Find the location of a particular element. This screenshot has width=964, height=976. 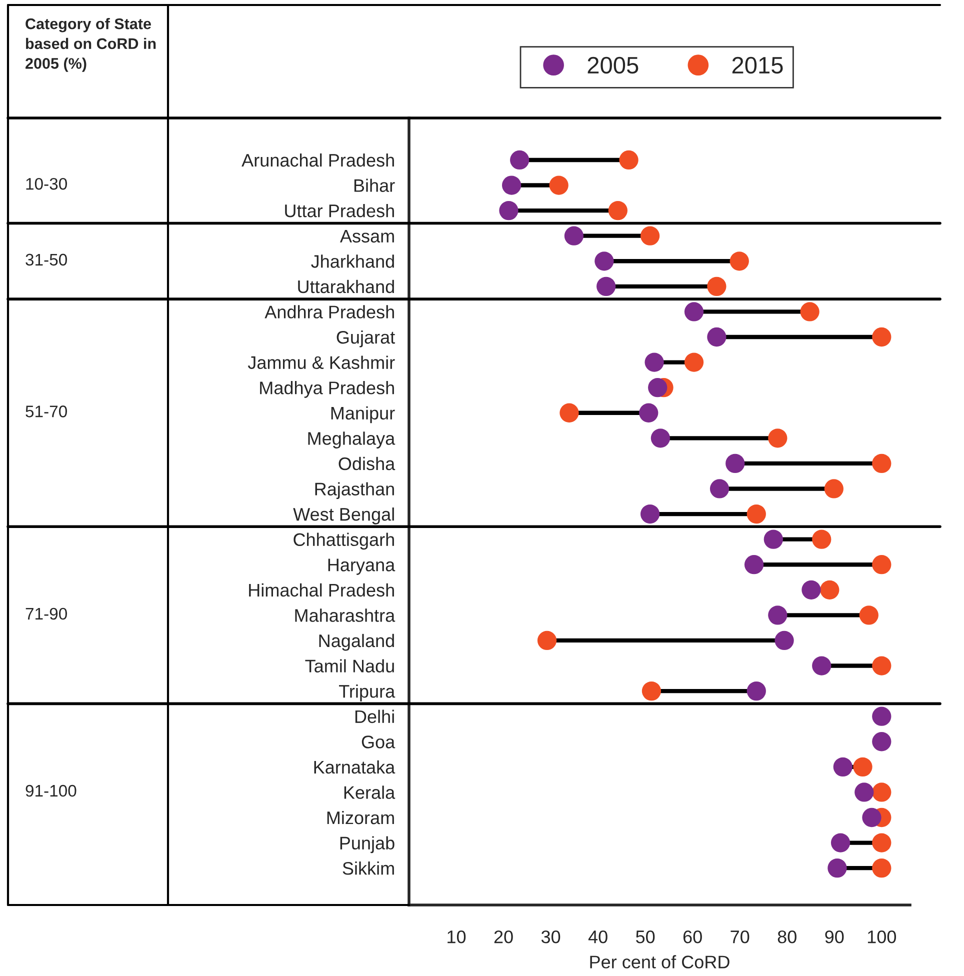

y-tick-label: Jammu & Kashmir is located at coordinates (321, 363).